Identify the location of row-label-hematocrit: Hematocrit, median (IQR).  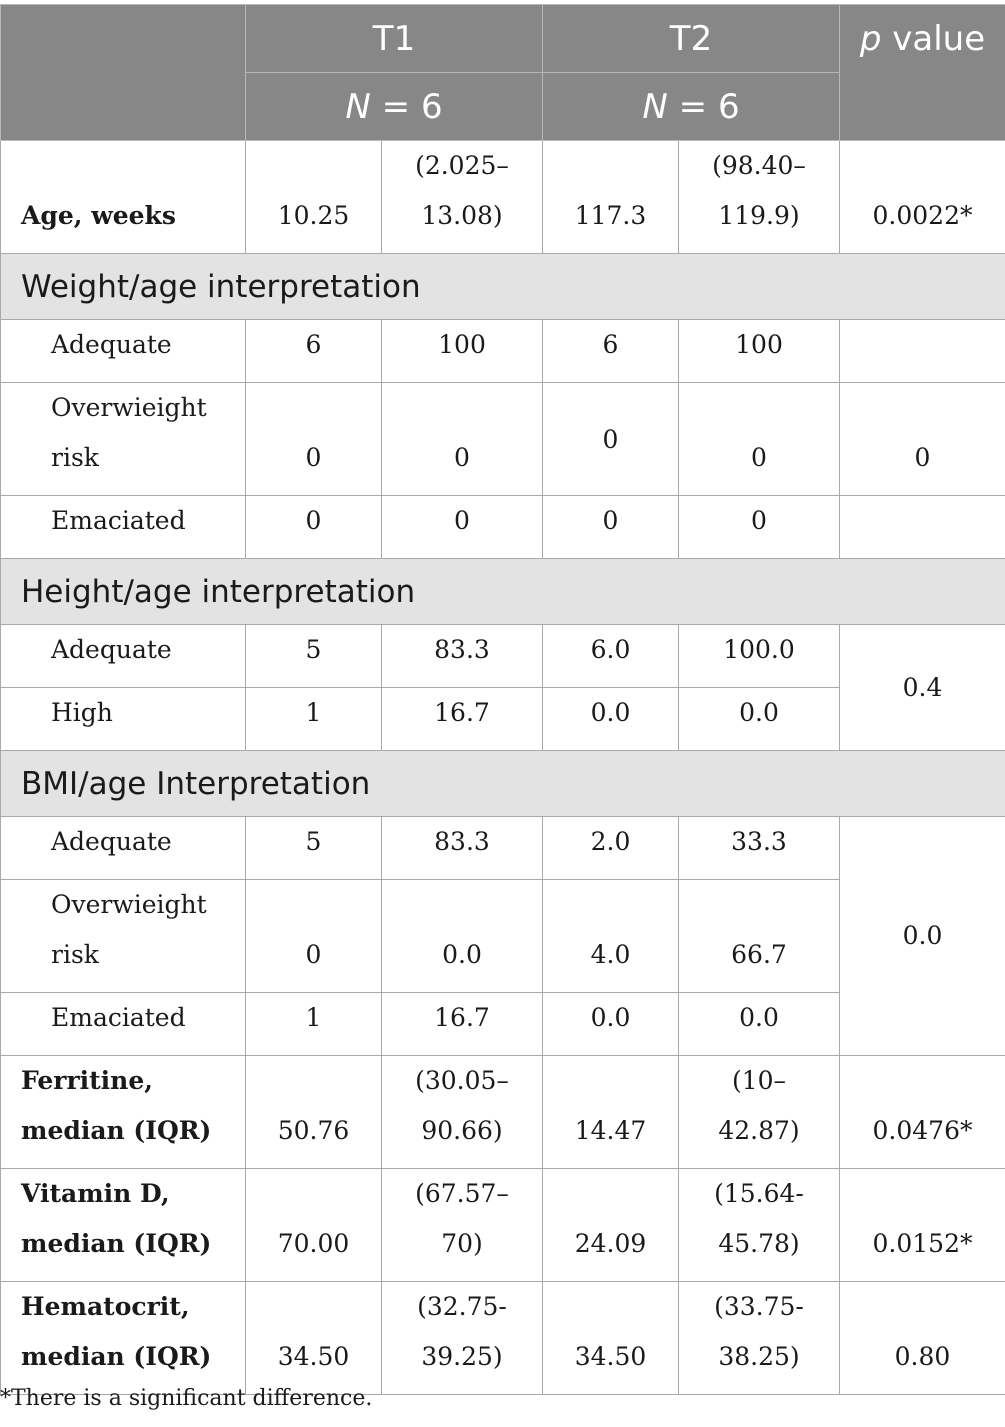
(123, 1338).